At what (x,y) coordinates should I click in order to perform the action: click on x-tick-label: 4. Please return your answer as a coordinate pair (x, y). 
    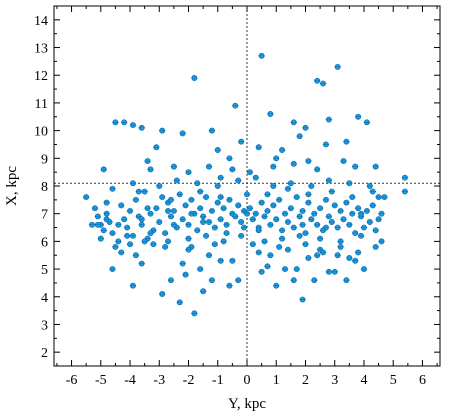
    Looking at the image, I should click on (363, 380).